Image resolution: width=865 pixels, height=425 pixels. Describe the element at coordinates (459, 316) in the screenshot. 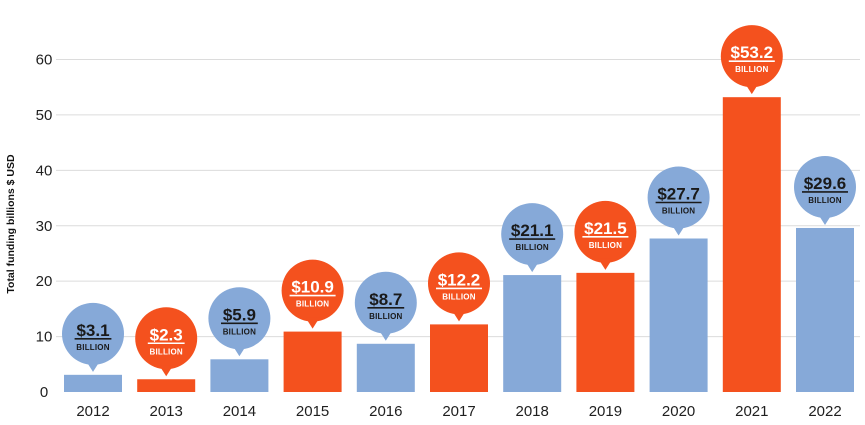

I see `data-label-pointer-2017` at that location.